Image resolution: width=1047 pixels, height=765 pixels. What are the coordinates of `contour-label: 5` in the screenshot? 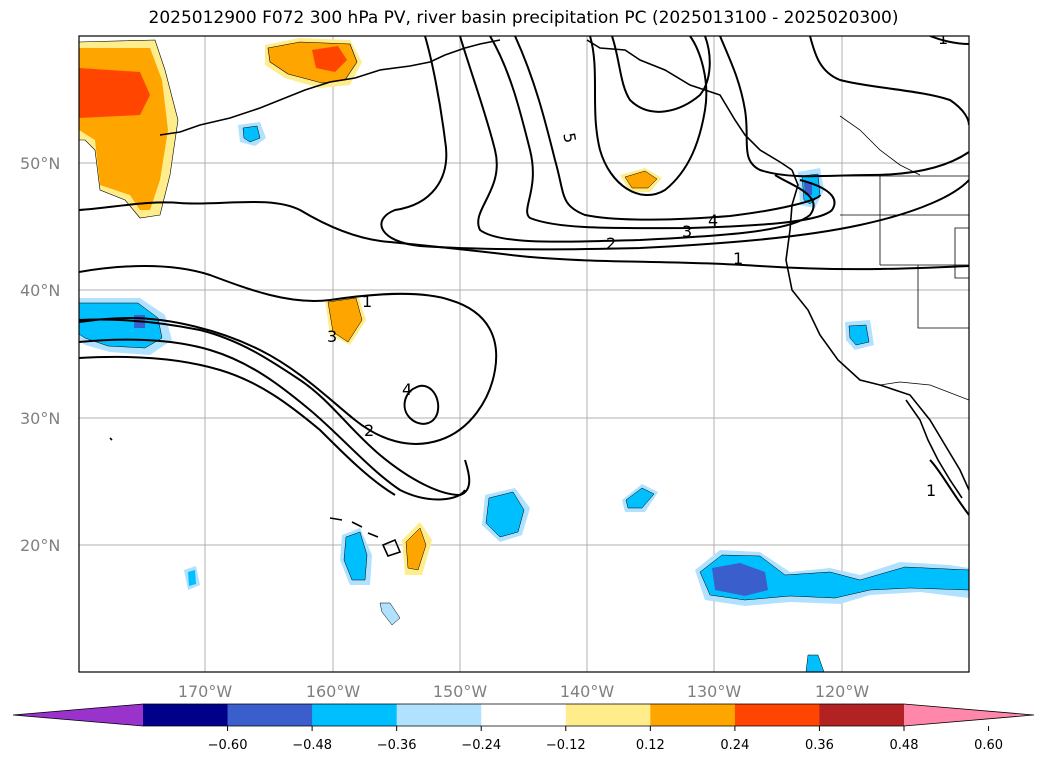 It's located at (569, 137).